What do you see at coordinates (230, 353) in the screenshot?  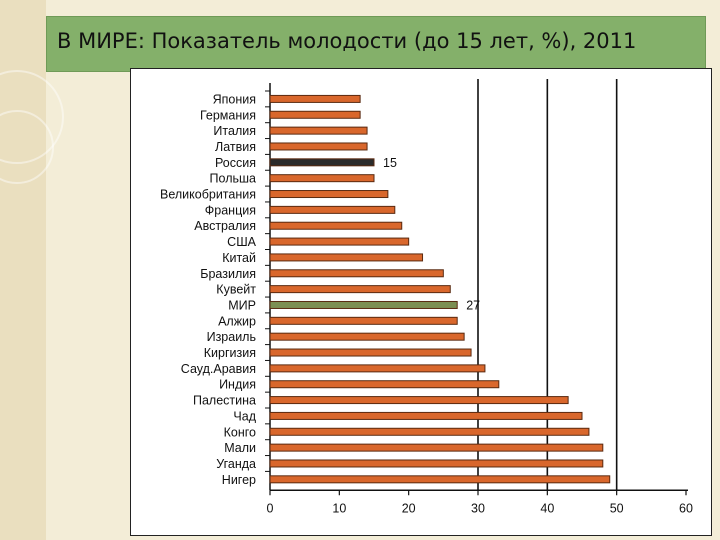 I see `category-label: Киргизия` at bounding box center [230, 353].